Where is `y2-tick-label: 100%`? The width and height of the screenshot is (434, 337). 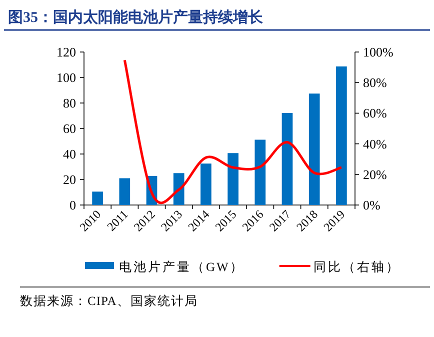
y2-tick-label: 100% is located at coordinates (378, 52).